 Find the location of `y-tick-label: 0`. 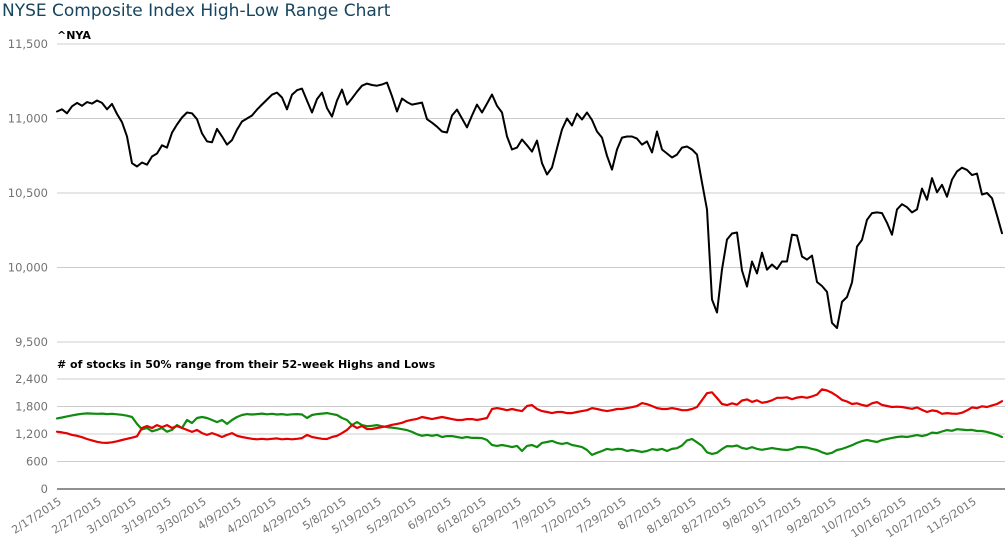

y-tick-label: 0 is located at coordinates (44, 489).